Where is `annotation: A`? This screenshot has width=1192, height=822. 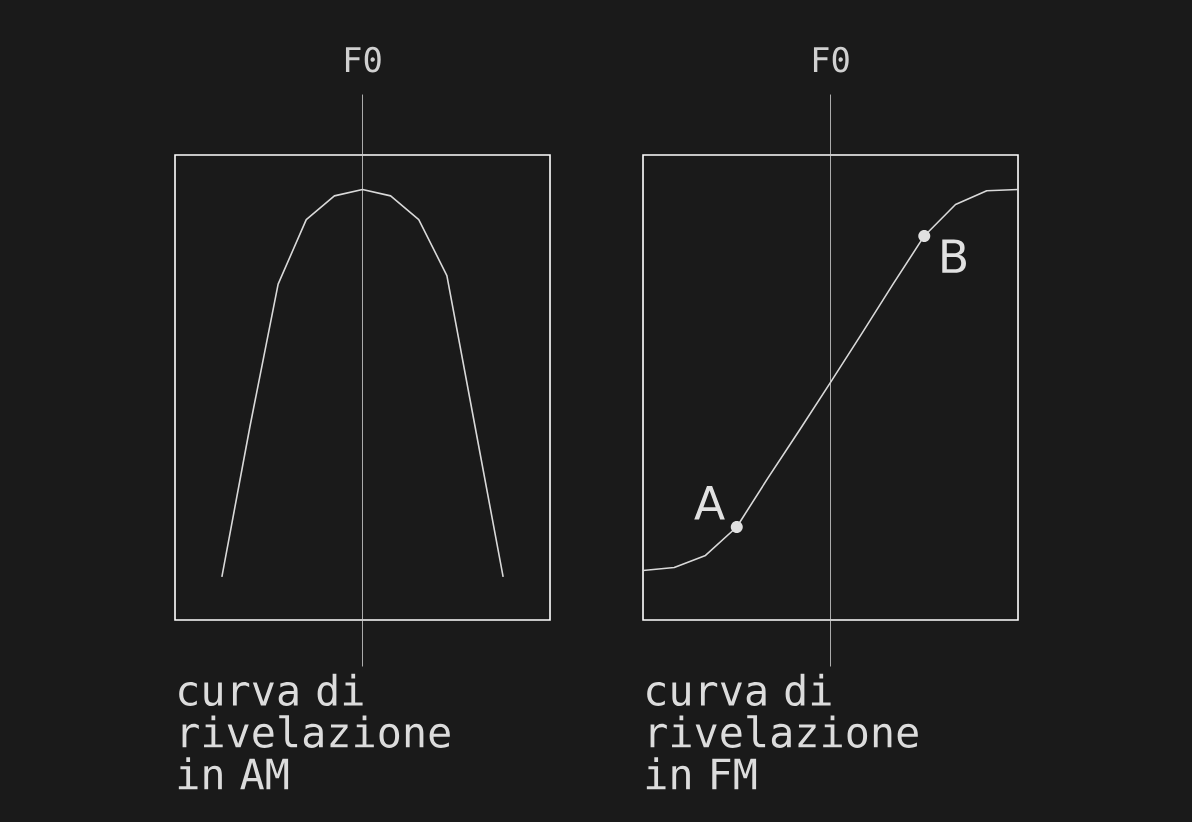 annotation: A is located at coordinates (709, 503).